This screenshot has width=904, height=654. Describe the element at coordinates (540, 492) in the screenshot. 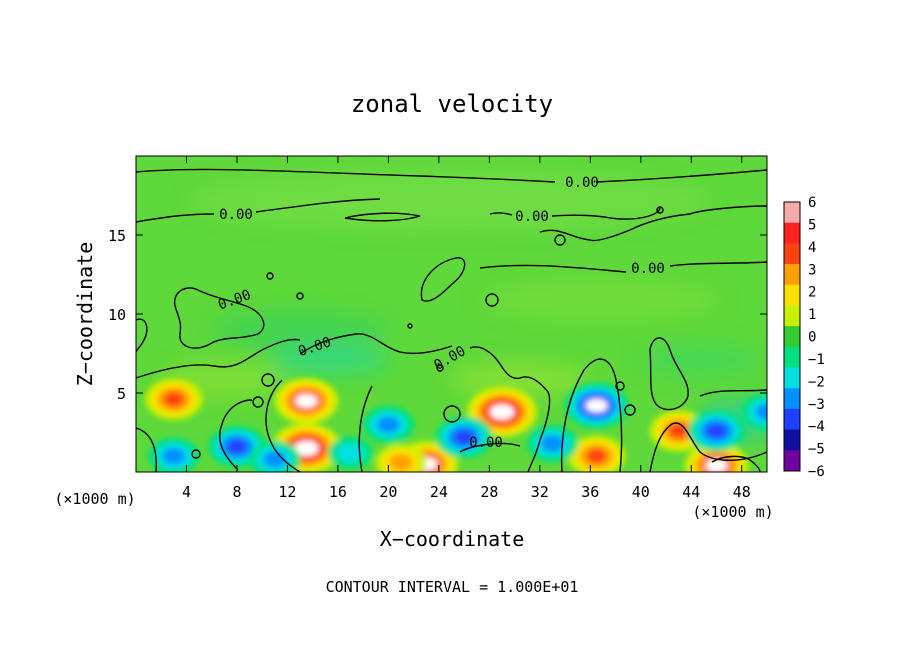

I see `x-tick-label: 32` at that location.